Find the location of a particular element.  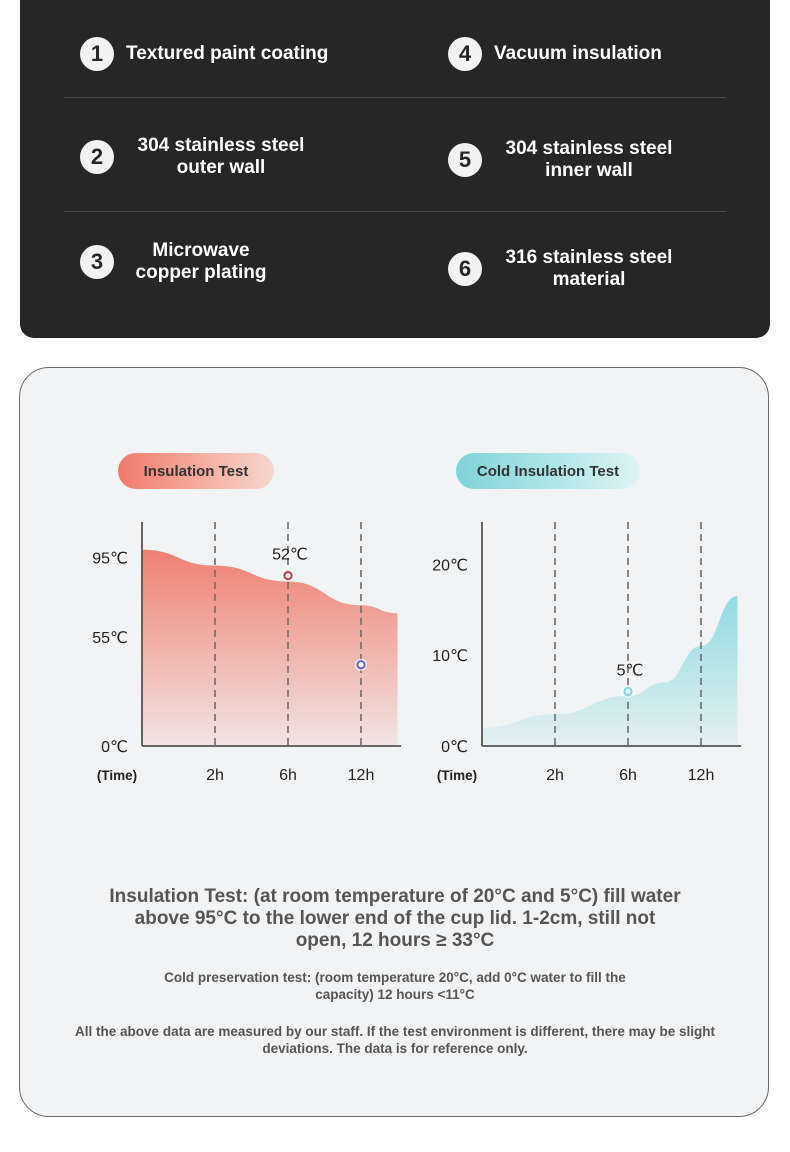

insulation-test-title: Insulation Test is located at coordinates (196, 471).